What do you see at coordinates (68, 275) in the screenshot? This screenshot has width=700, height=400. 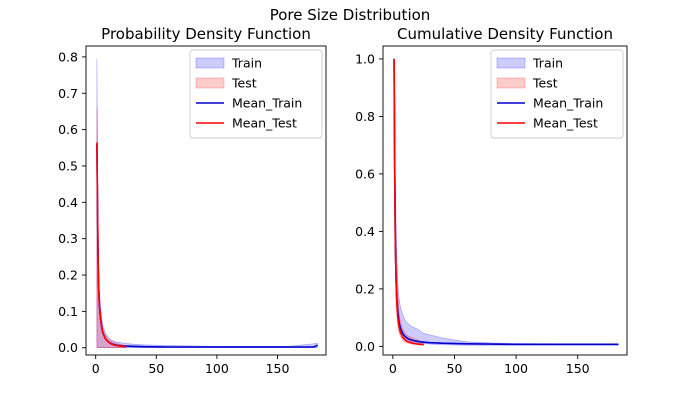 I see `pdf-ytick-label: 0.2` at bounding box center [68, 275].